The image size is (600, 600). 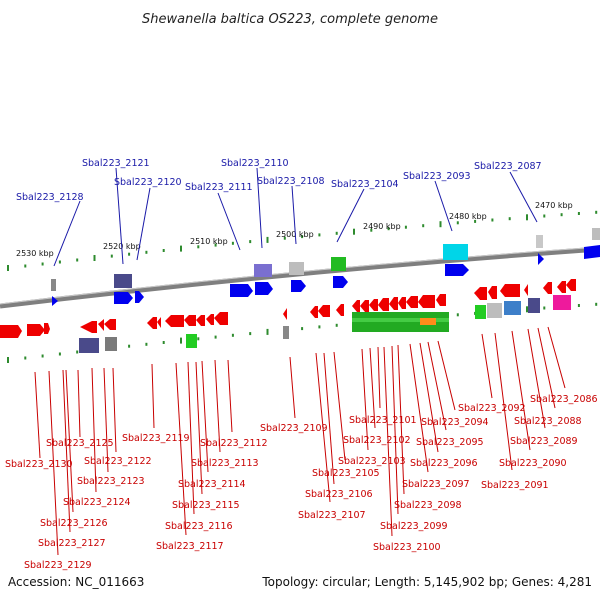 What do you see at coordinates (492, 292) in the screenshot?
I see `gene-2092-arrow` at bounding box center [492, 292].